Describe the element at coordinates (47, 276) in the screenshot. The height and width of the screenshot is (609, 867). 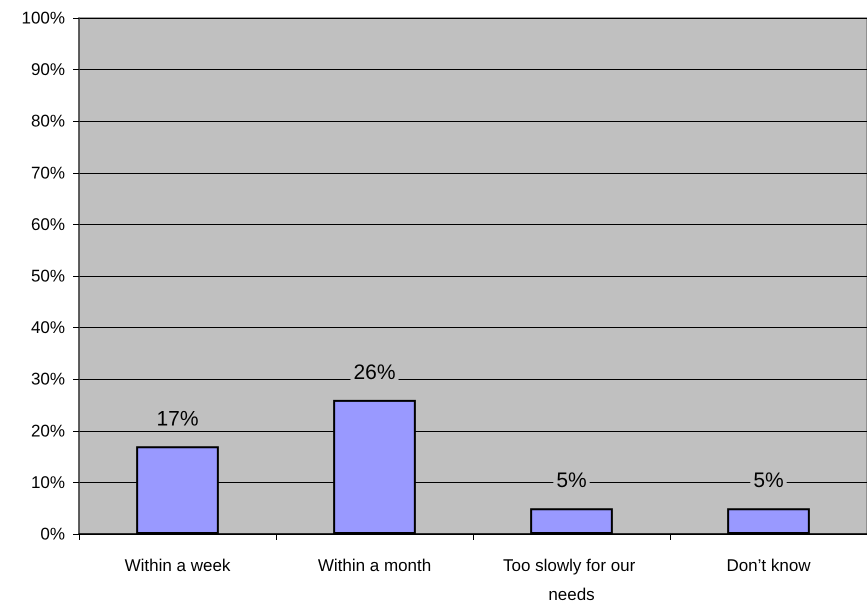
I see `y-tick-label: 50%` at that location.